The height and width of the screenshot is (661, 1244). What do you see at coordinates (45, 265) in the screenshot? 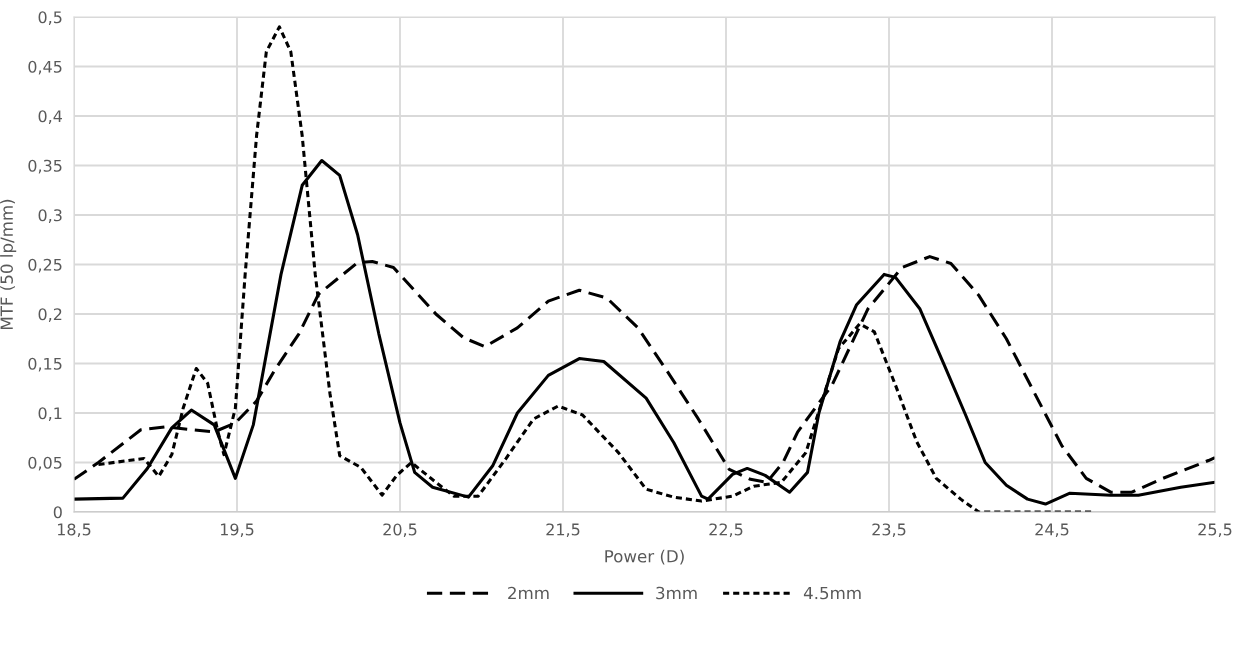
I see `y-tick-label: 0,25` at bounding box center [45, 265].